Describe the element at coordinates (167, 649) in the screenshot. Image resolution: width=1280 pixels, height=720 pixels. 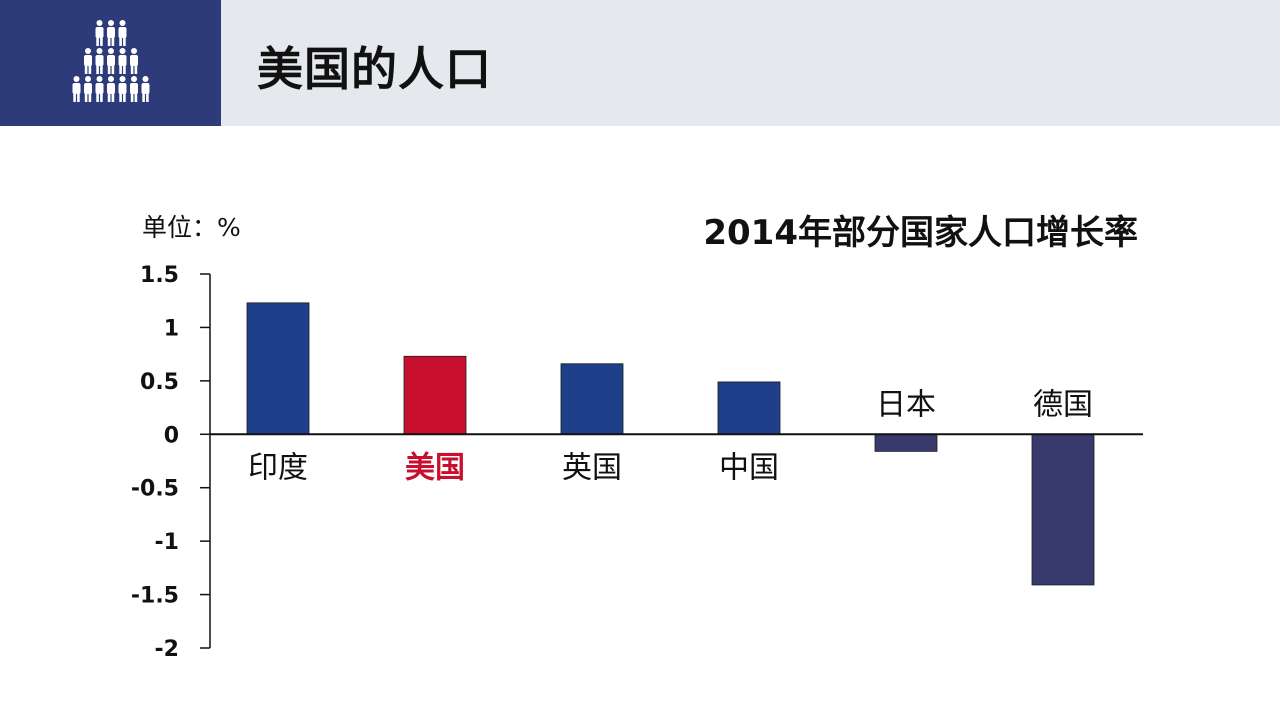
I see `y-tick-label: -2` at that location.